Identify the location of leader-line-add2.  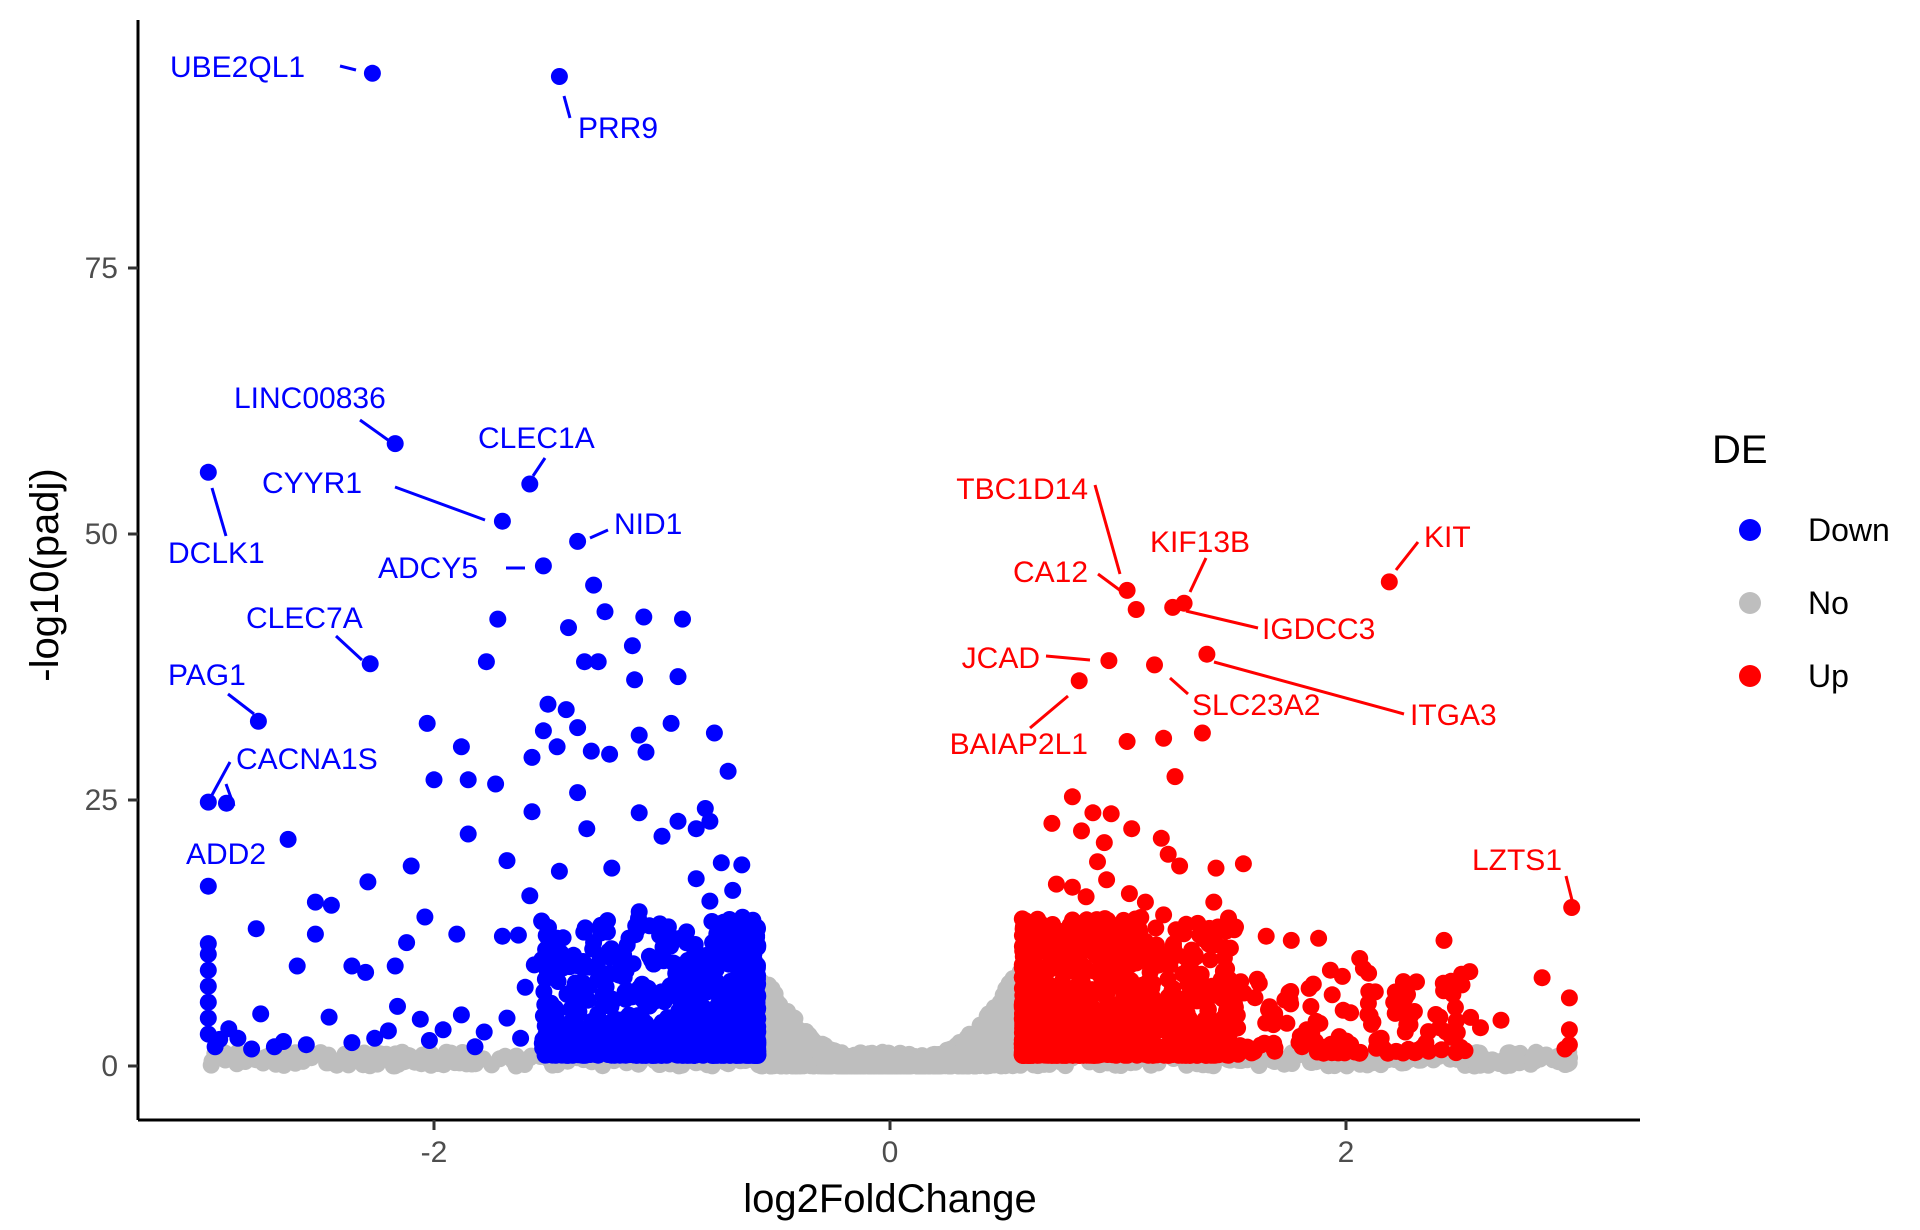
(230, 795).